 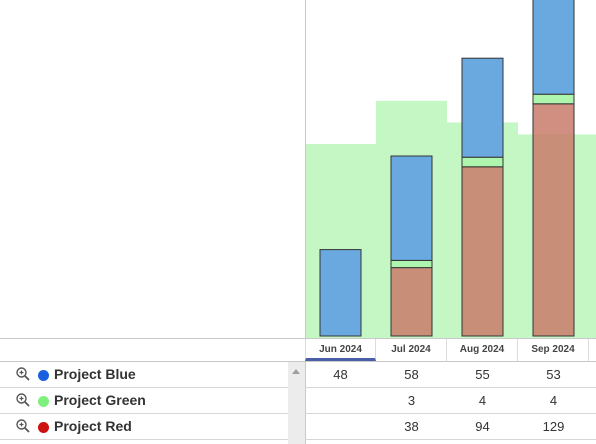 What do you see at coordinates (411, 400) in the screenshot?
I see `value-cell: 3` at bounding box center [411, 400].